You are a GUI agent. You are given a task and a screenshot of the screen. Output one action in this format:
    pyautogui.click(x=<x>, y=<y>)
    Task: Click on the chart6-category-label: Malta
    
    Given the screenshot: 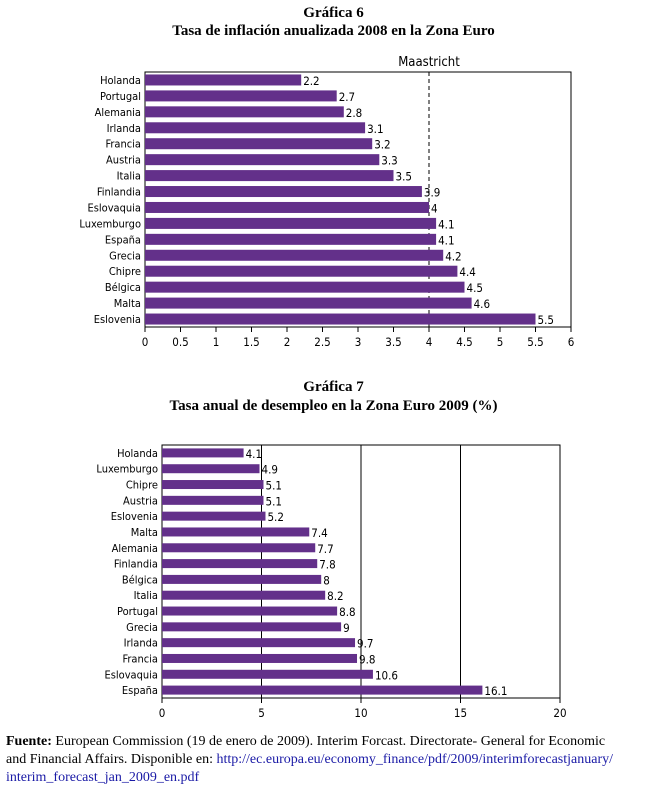 What is the action you would take?
    pyautogui.click(x=127, y=303)
    